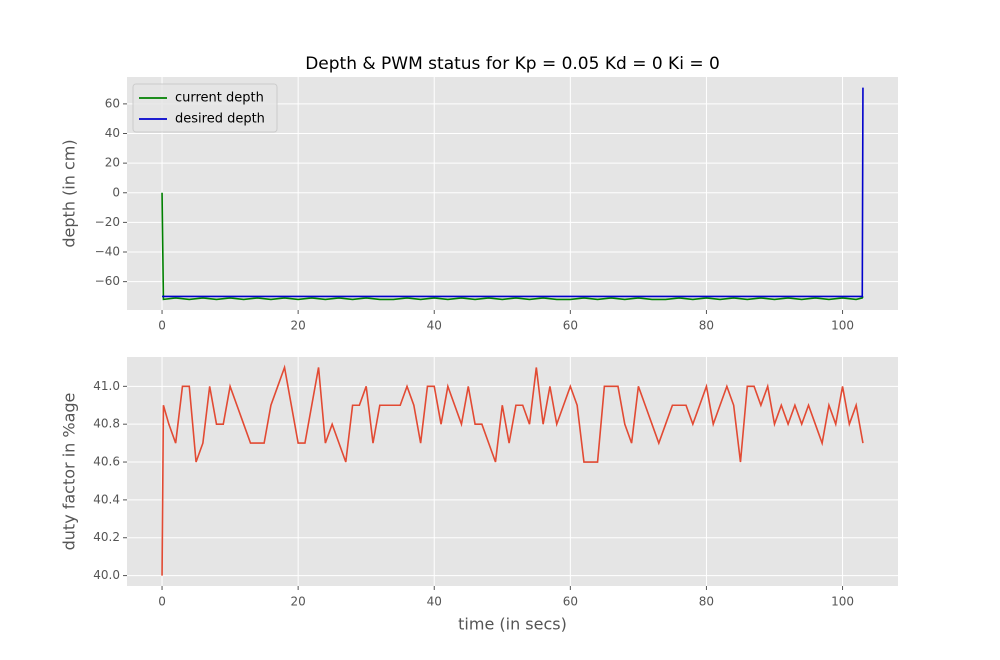 Image resolution: width=1000 pixels, height=660 pixels. What do you see at coordinates (106, 386) in the screenshot?
I see `y-tick-label: 41.0` at bounding box center [106, 386].